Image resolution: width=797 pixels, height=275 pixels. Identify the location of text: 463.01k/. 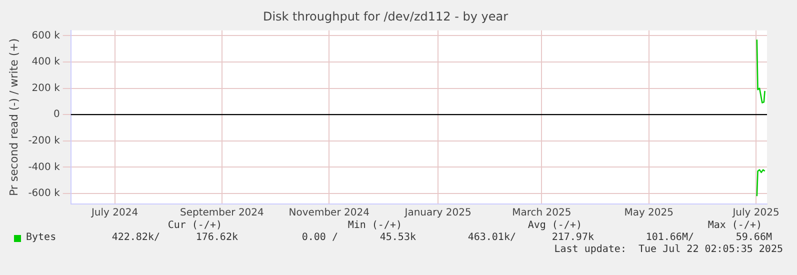
(492, 238).